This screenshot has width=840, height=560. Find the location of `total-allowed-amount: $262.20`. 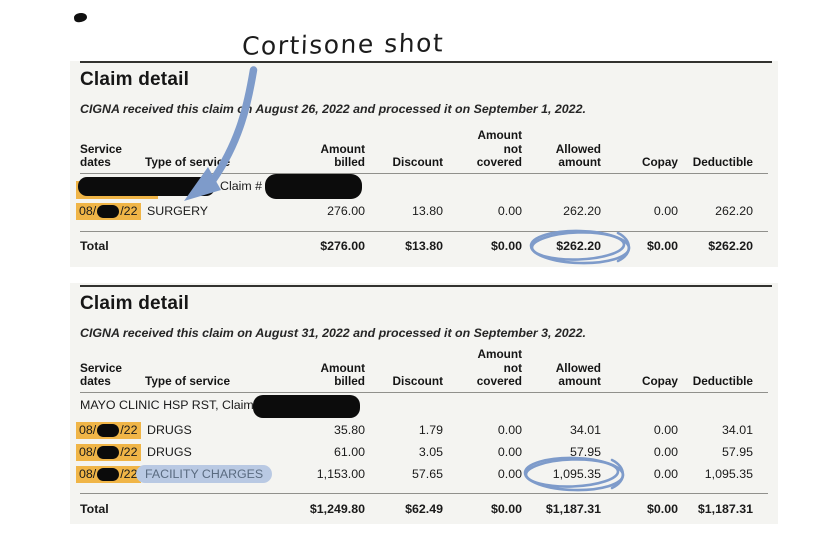

total-allowed-amount: $262.20 is located at coordinates (578, 246).